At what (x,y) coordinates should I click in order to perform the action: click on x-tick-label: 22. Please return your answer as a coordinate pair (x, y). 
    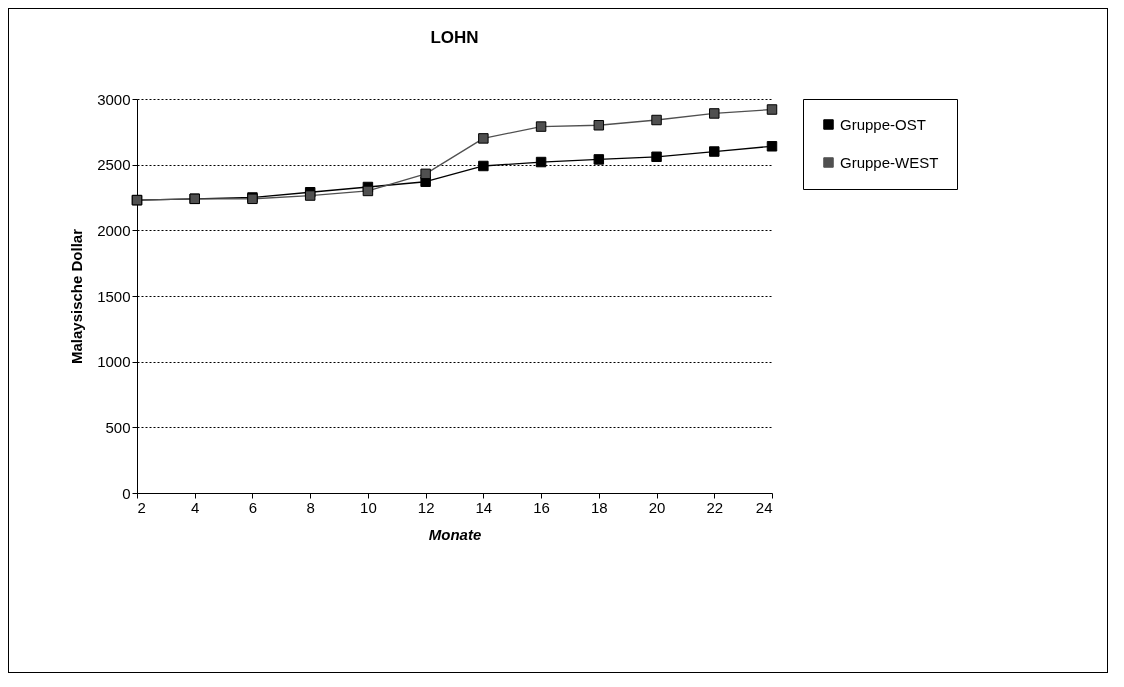
    Looking at the image, I should click on (715, 507).